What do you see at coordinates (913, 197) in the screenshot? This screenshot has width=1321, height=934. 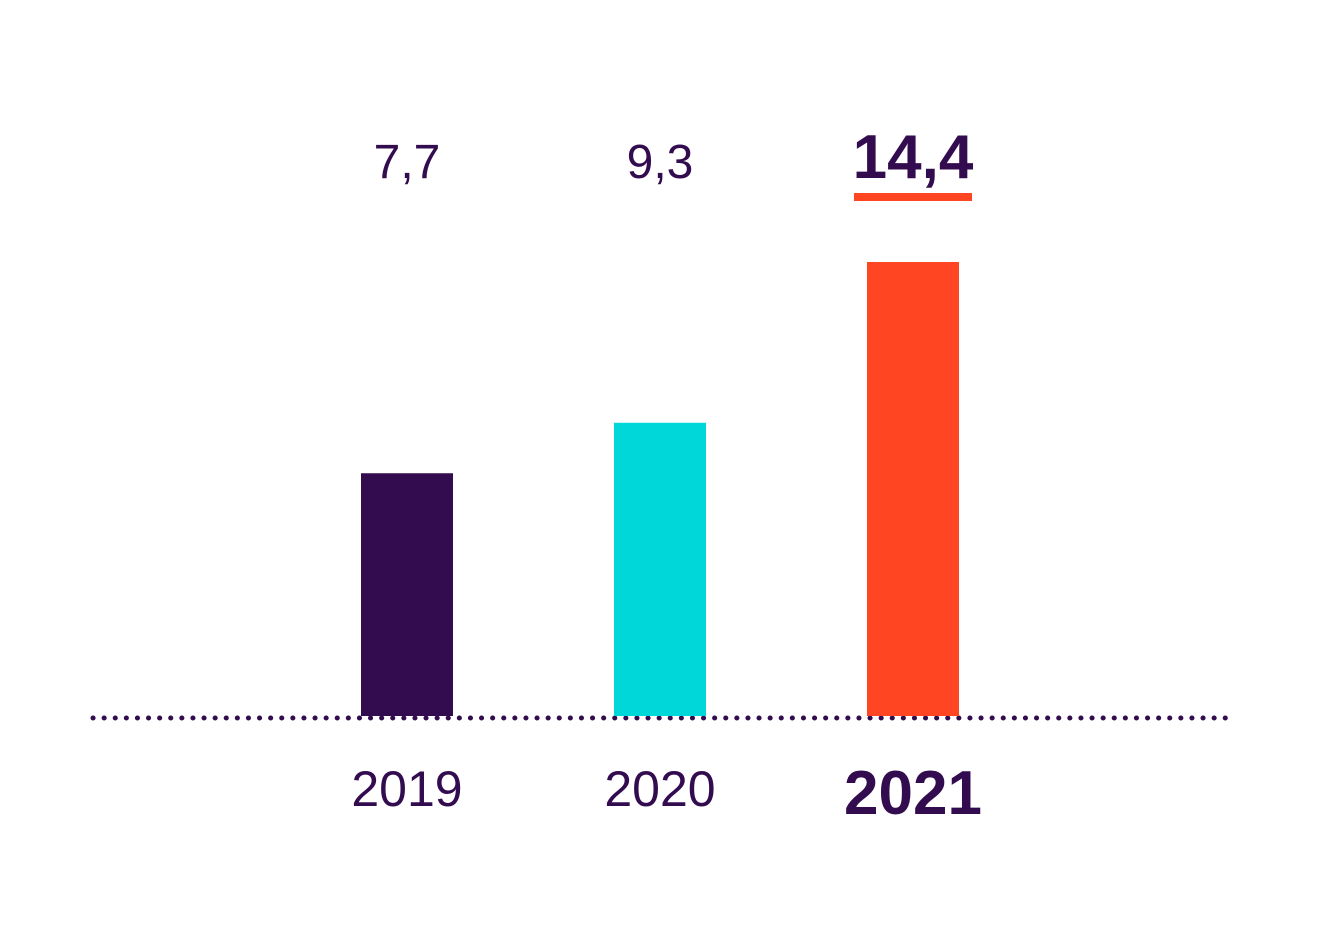 I see `highlight-underline` at bounding box center [913, 197].